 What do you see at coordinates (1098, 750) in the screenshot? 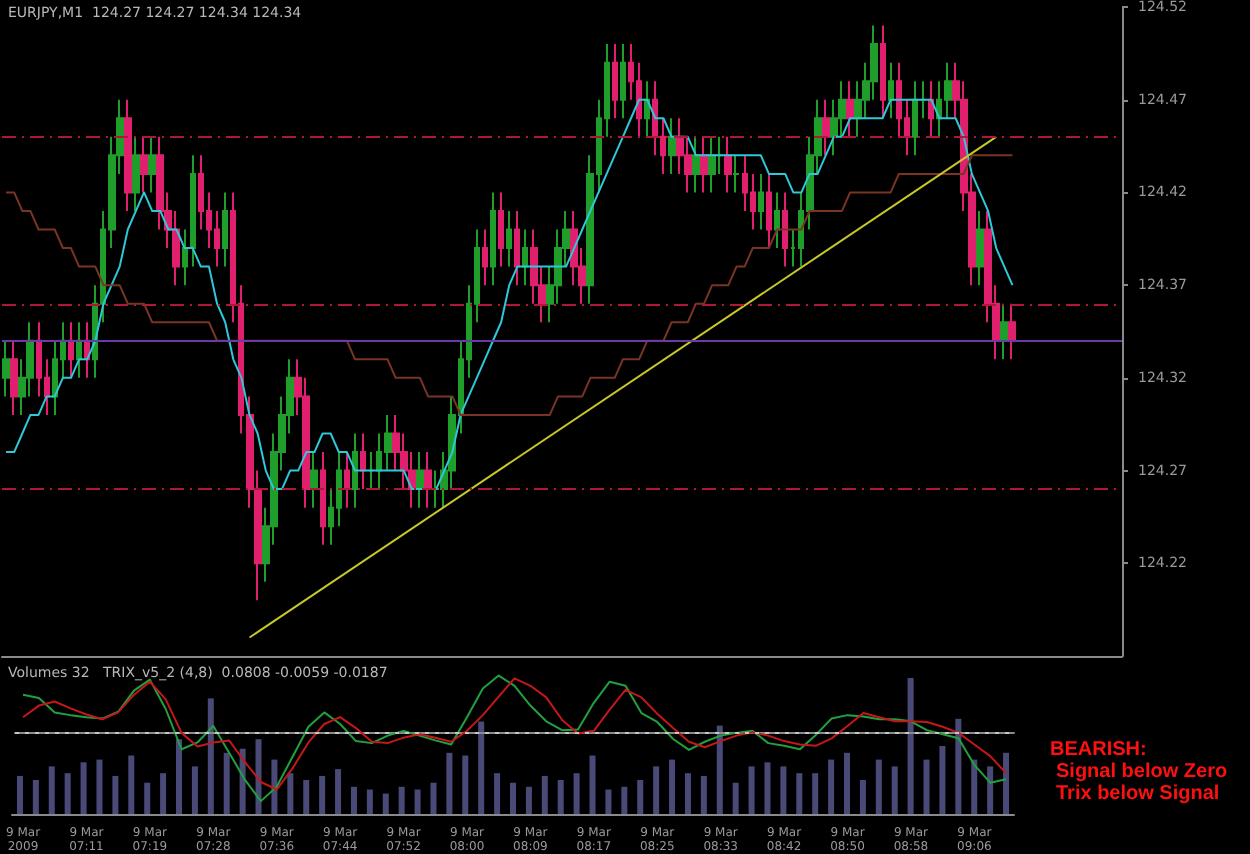
I see `text: BEARISH:` at bounding box center [1098, 750].